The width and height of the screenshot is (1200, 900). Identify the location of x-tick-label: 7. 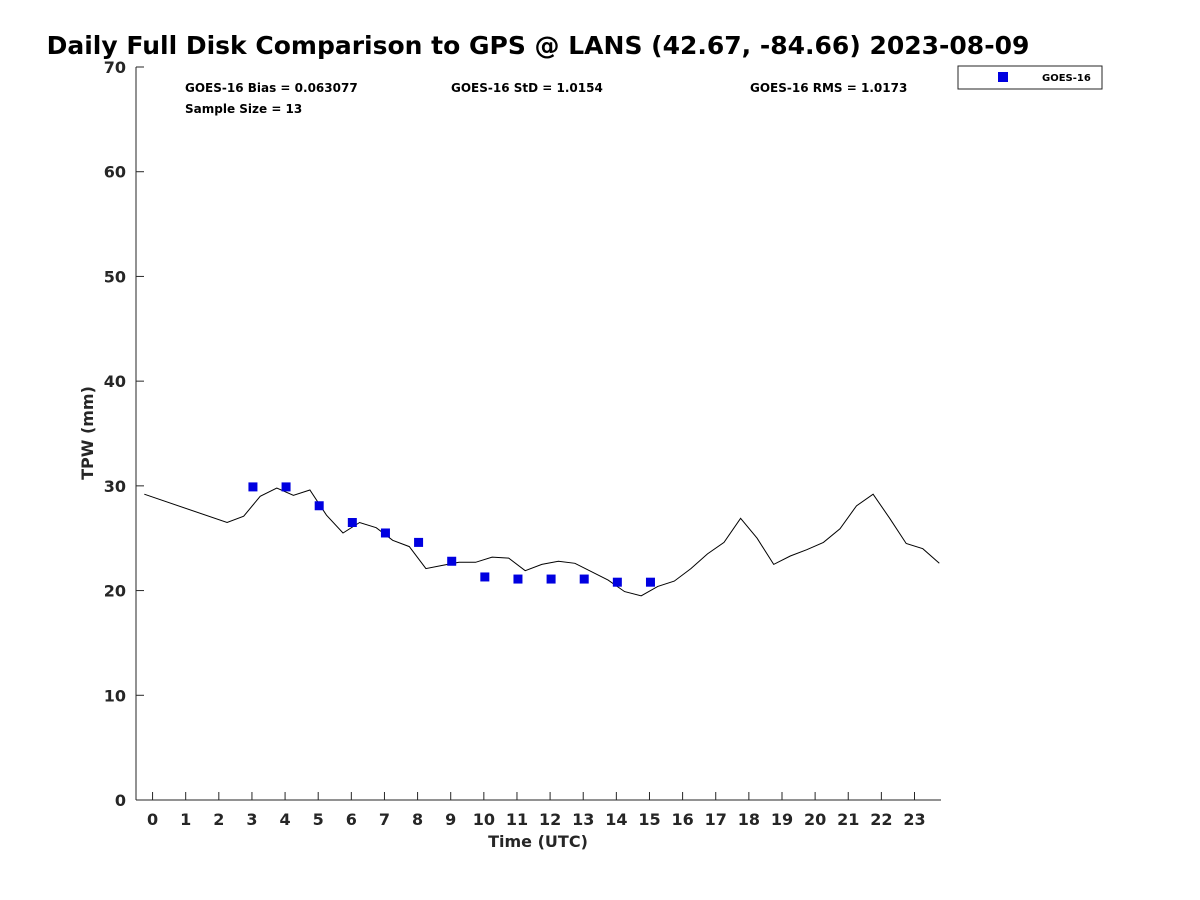
(384, 819).